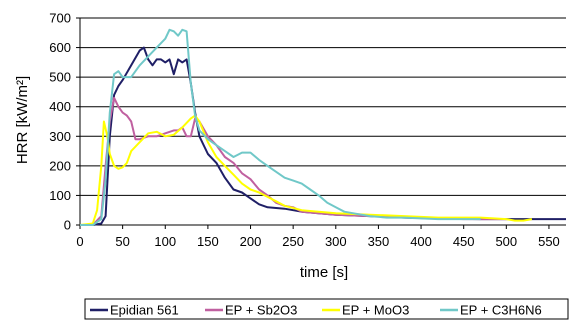 Image resolution: width=569 pixels, height=320 pixels. Describe the element at coordinates (421, 241) in the screenshot. I see `x-tick-label-400: 400` at that location.